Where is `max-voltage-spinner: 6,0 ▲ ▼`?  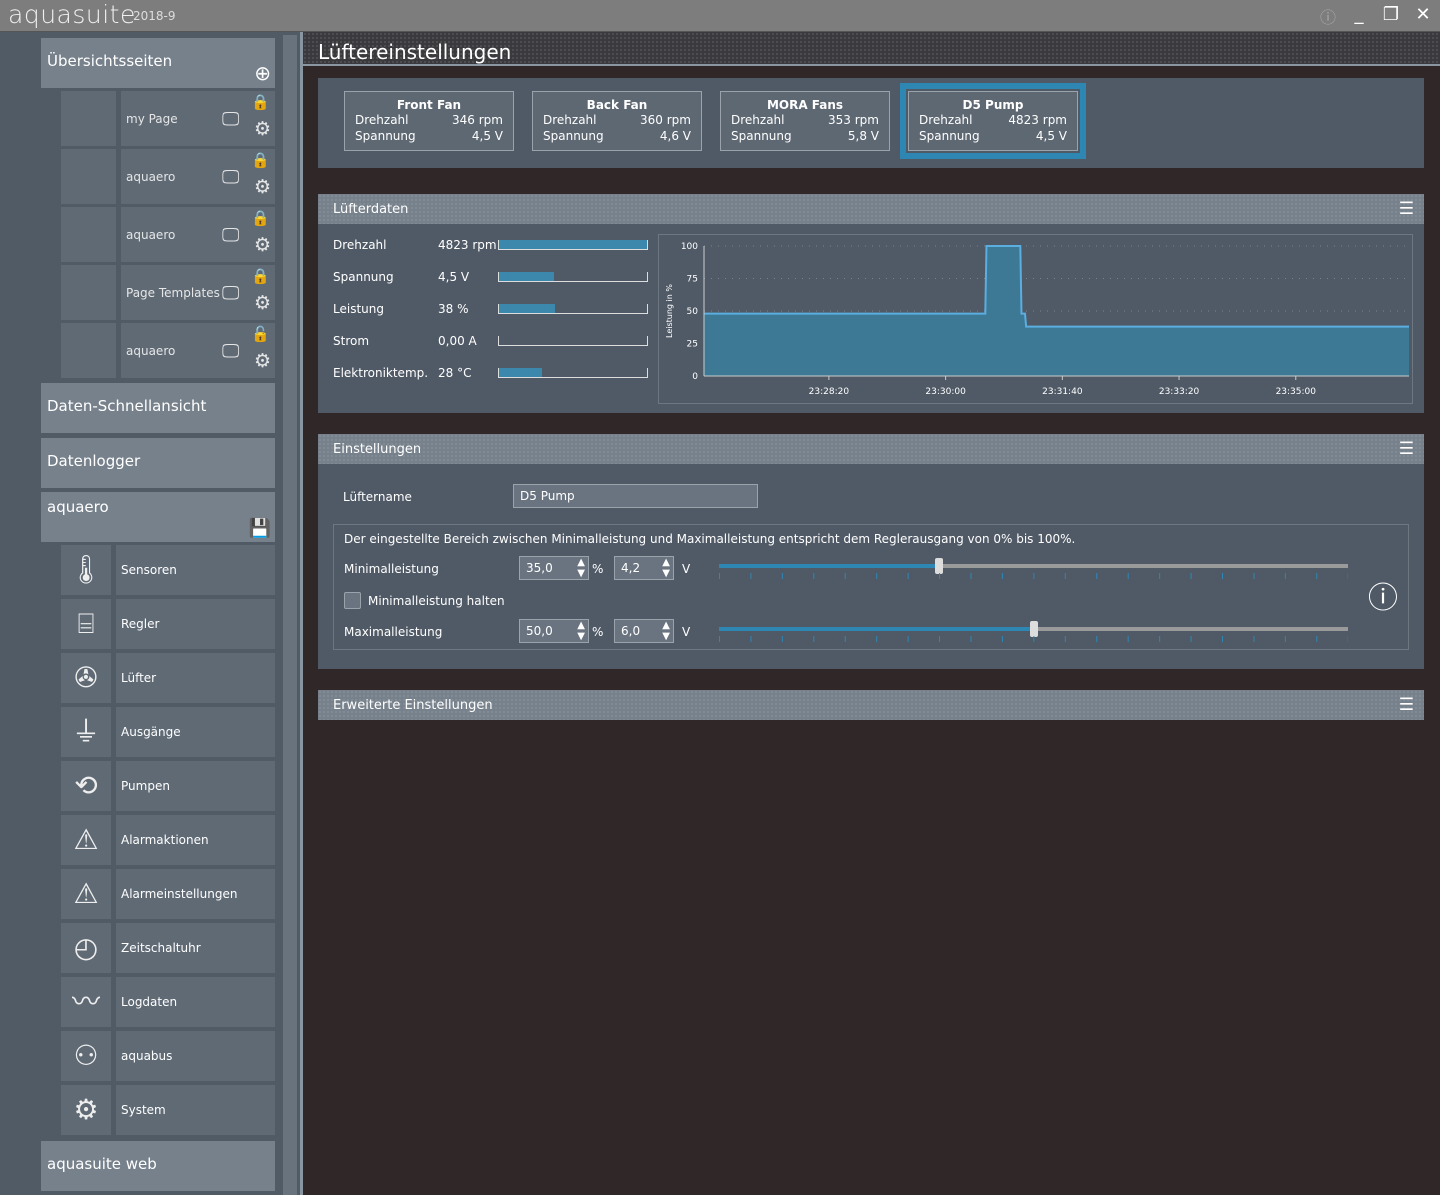 max-voltage-spinner: 6,0 ▲ ▼ is located at coordinates (644, 631).